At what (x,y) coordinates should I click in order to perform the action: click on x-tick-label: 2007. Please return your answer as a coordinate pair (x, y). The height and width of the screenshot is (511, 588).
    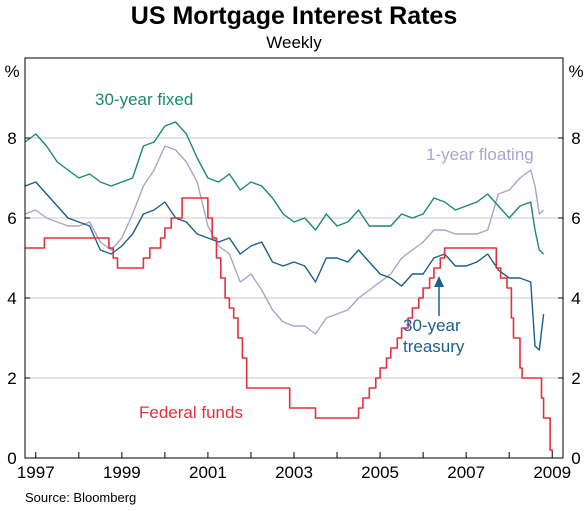
    Looking at the image, I should click on (466, 472).